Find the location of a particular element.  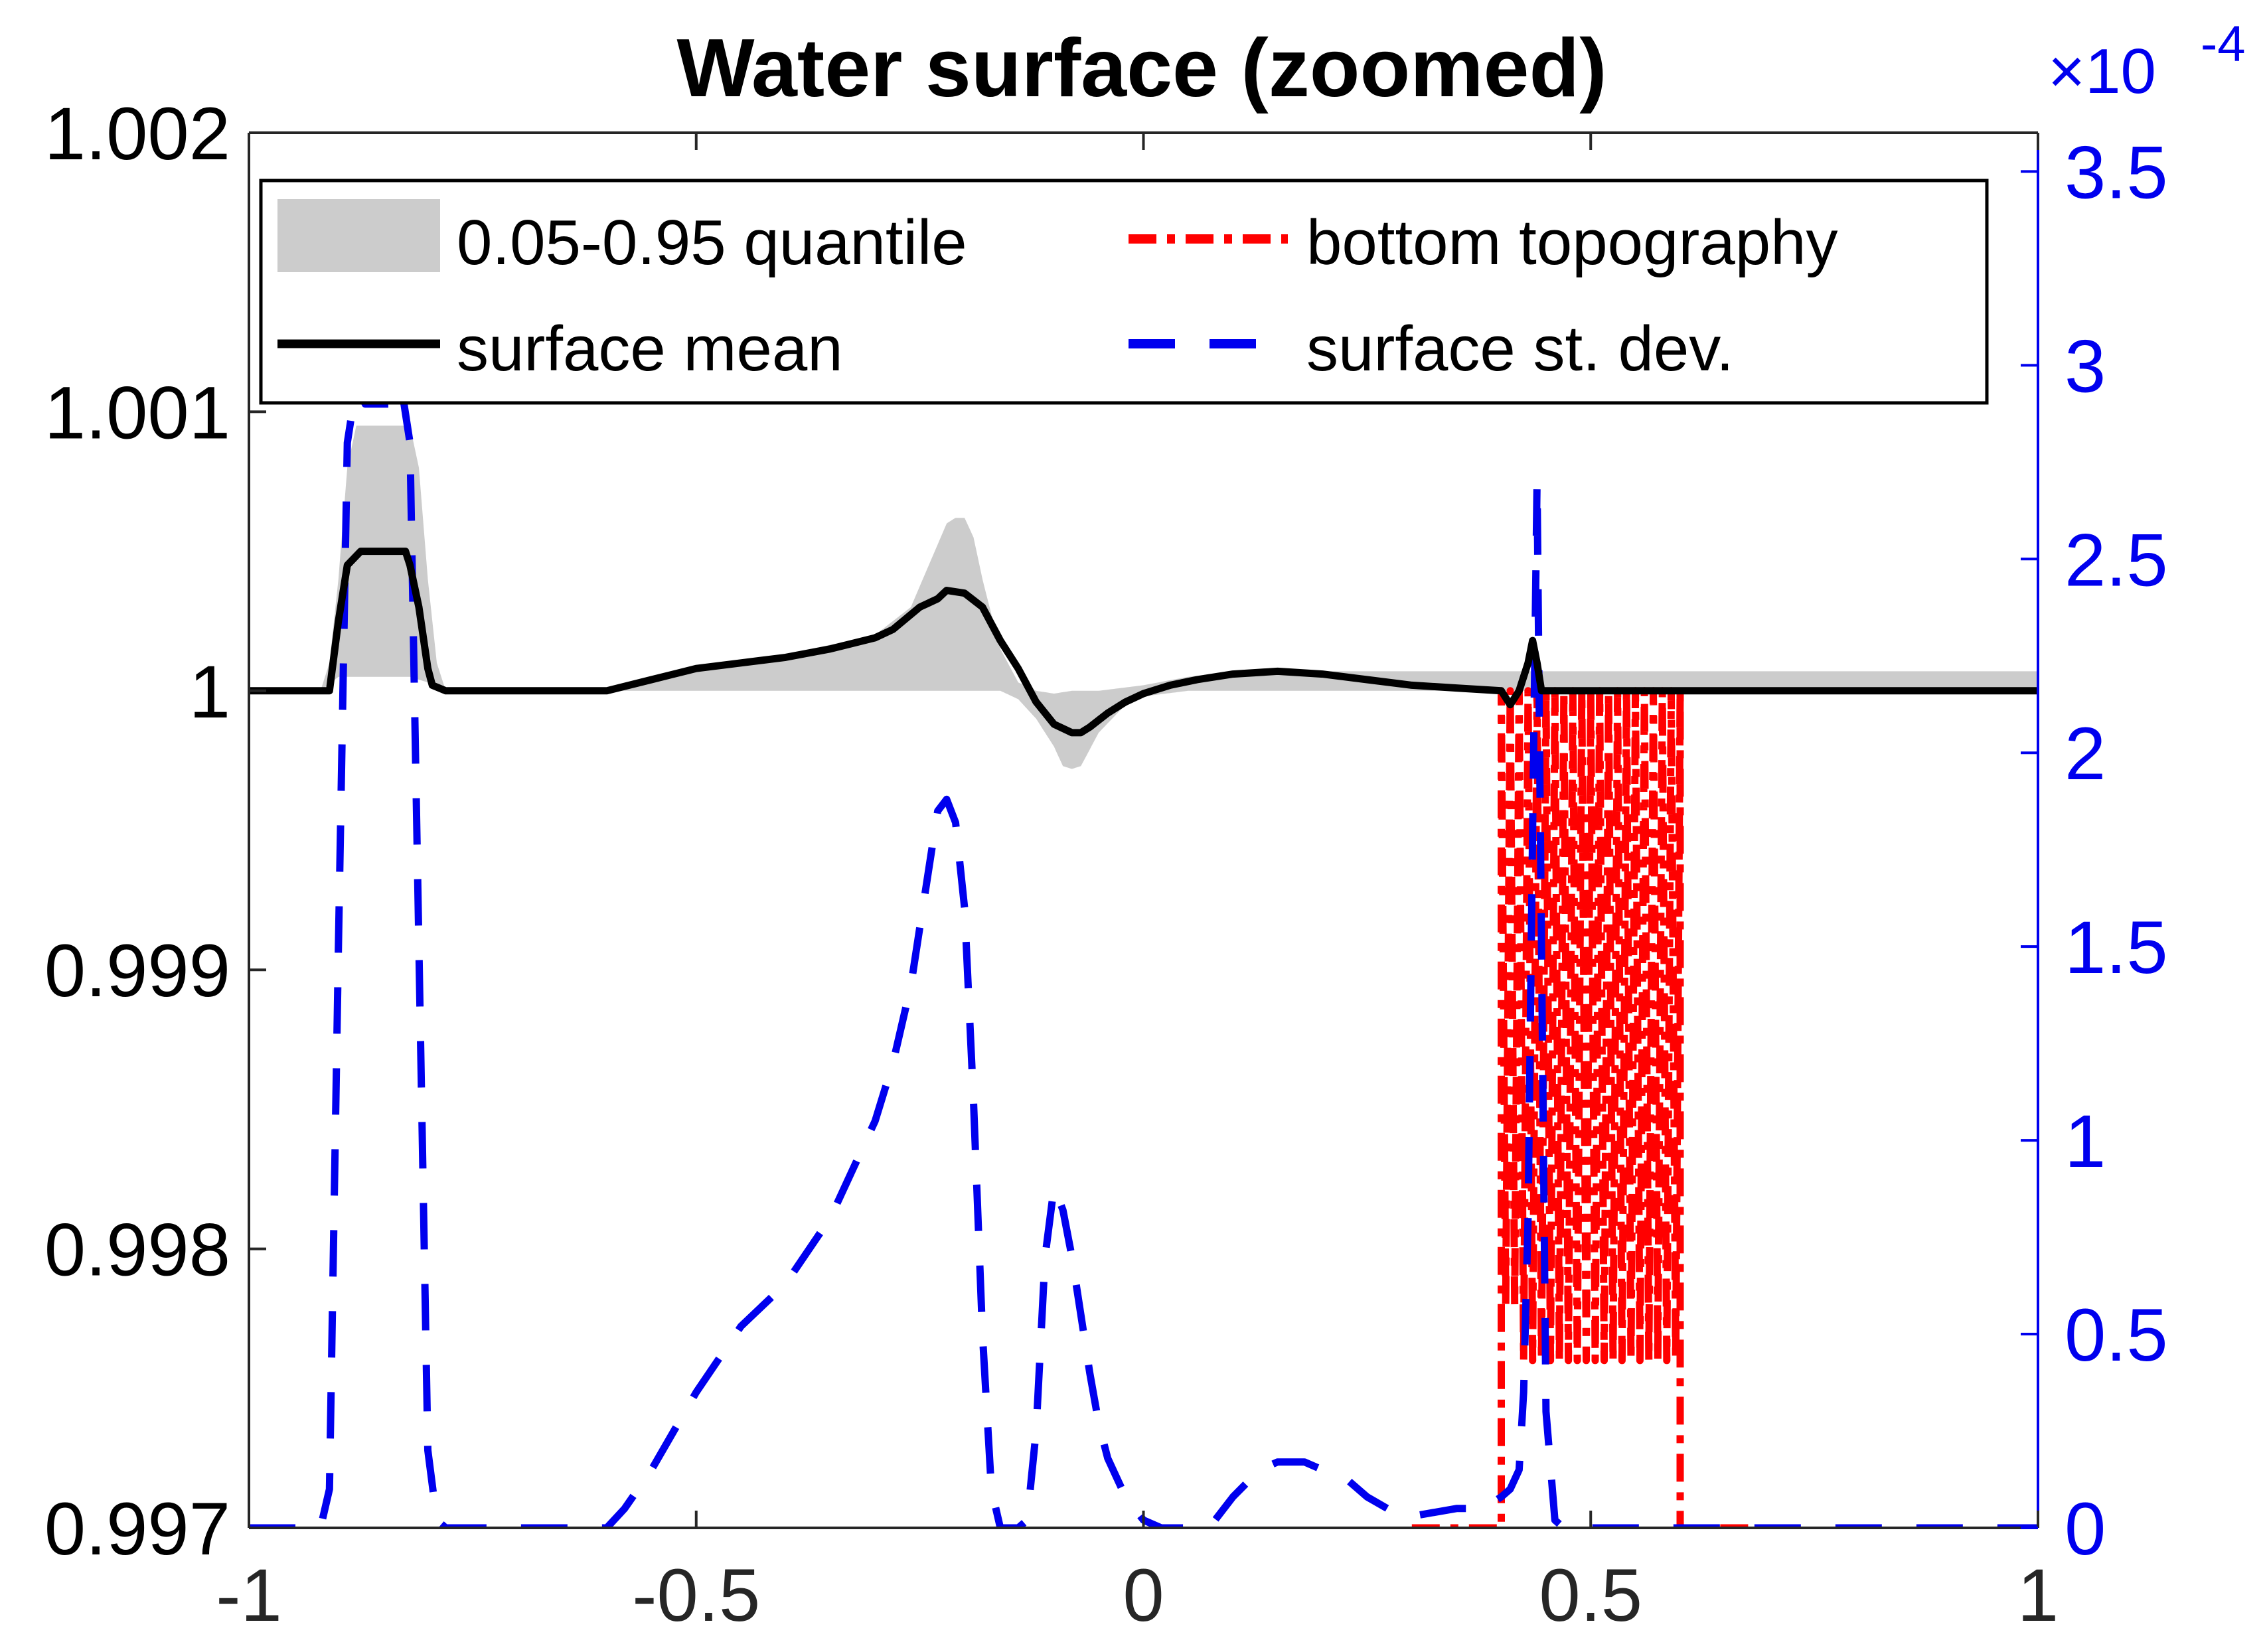

y-tick-label: 0.999 is located at coordinates (137, 970).